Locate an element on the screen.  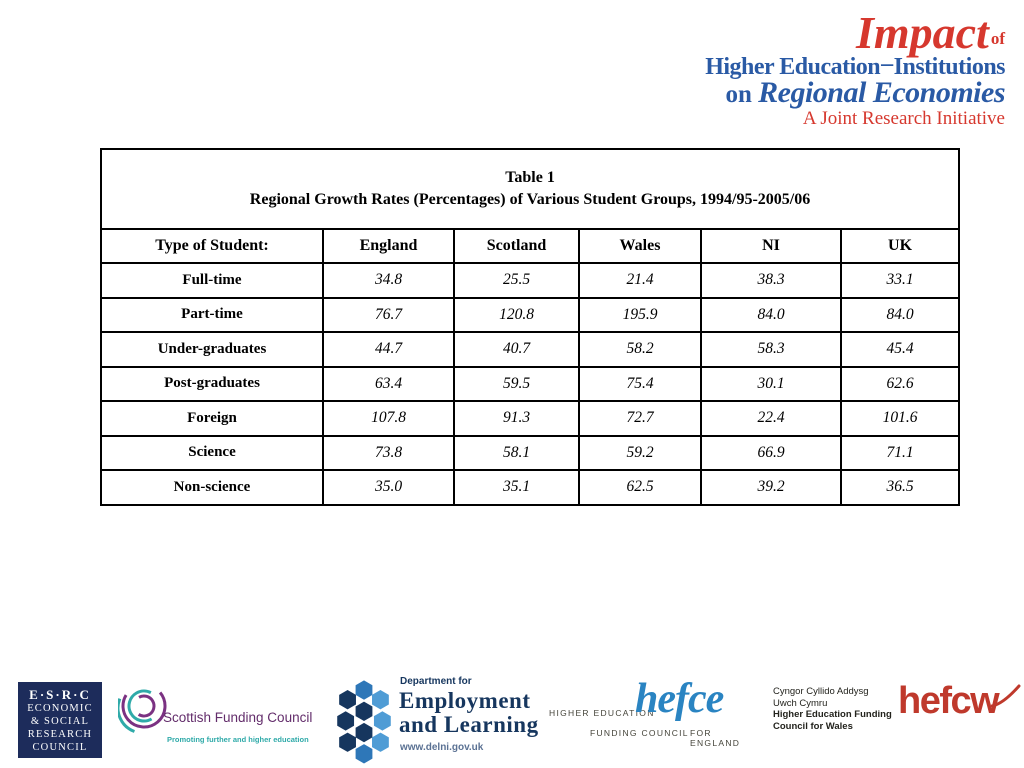
table-row: Part-time 76.7 120.8 195.9 84.0 84.0 is located at coordinates (530, 314).